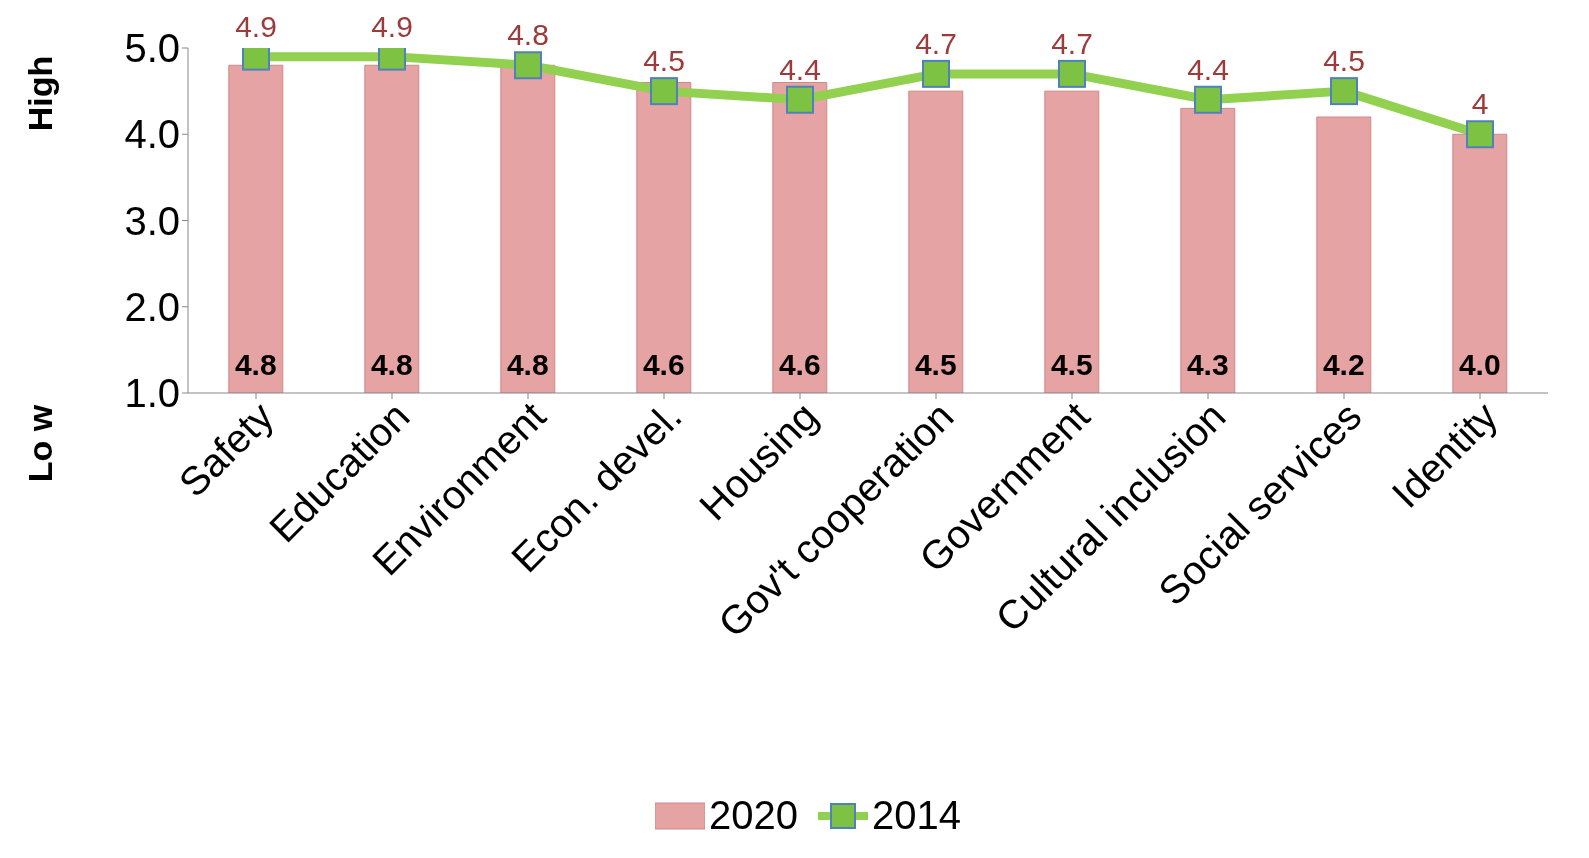  What do you see at coordinates (753, 815) in the screenshot?
I see `legend-label: 2020` at bounding box center [753, 815].